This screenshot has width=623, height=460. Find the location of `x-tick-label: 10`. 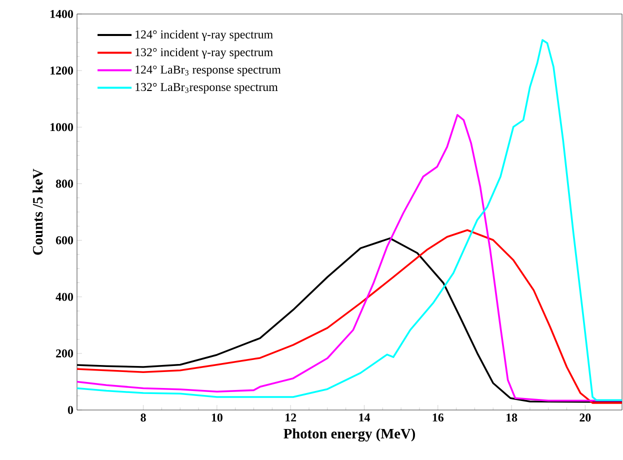

x-tick-label: 10 is located at coordinates (217, 418).